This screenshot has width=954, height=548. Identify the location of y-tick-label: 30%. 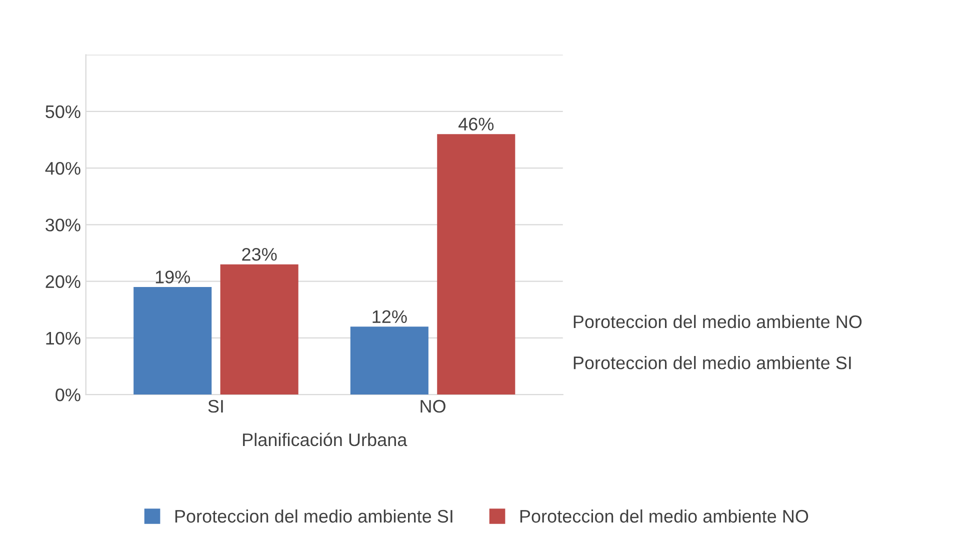
(63, 225).